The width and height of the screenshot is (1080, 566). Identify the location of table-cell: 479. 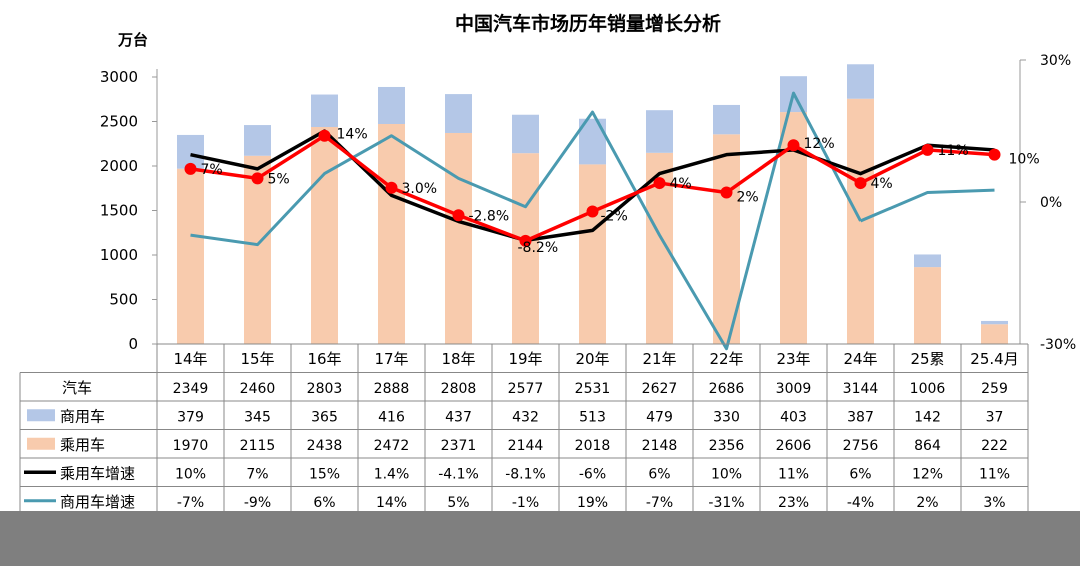
(659, 417).